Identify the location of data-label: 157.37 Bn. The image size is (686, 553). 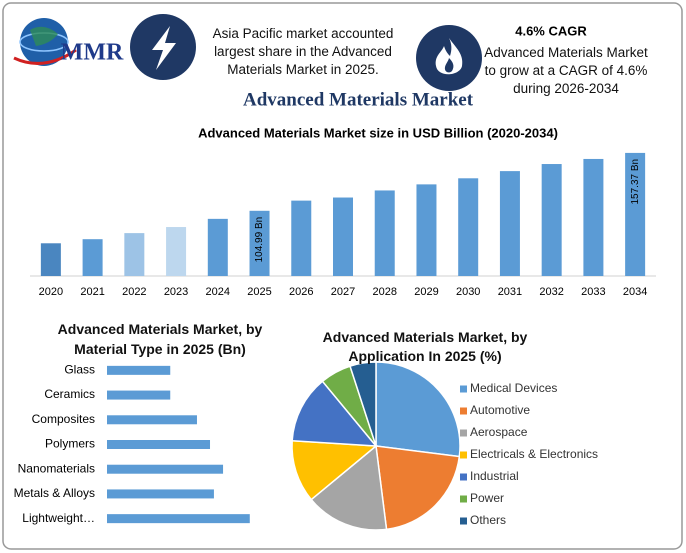
(635, 182).